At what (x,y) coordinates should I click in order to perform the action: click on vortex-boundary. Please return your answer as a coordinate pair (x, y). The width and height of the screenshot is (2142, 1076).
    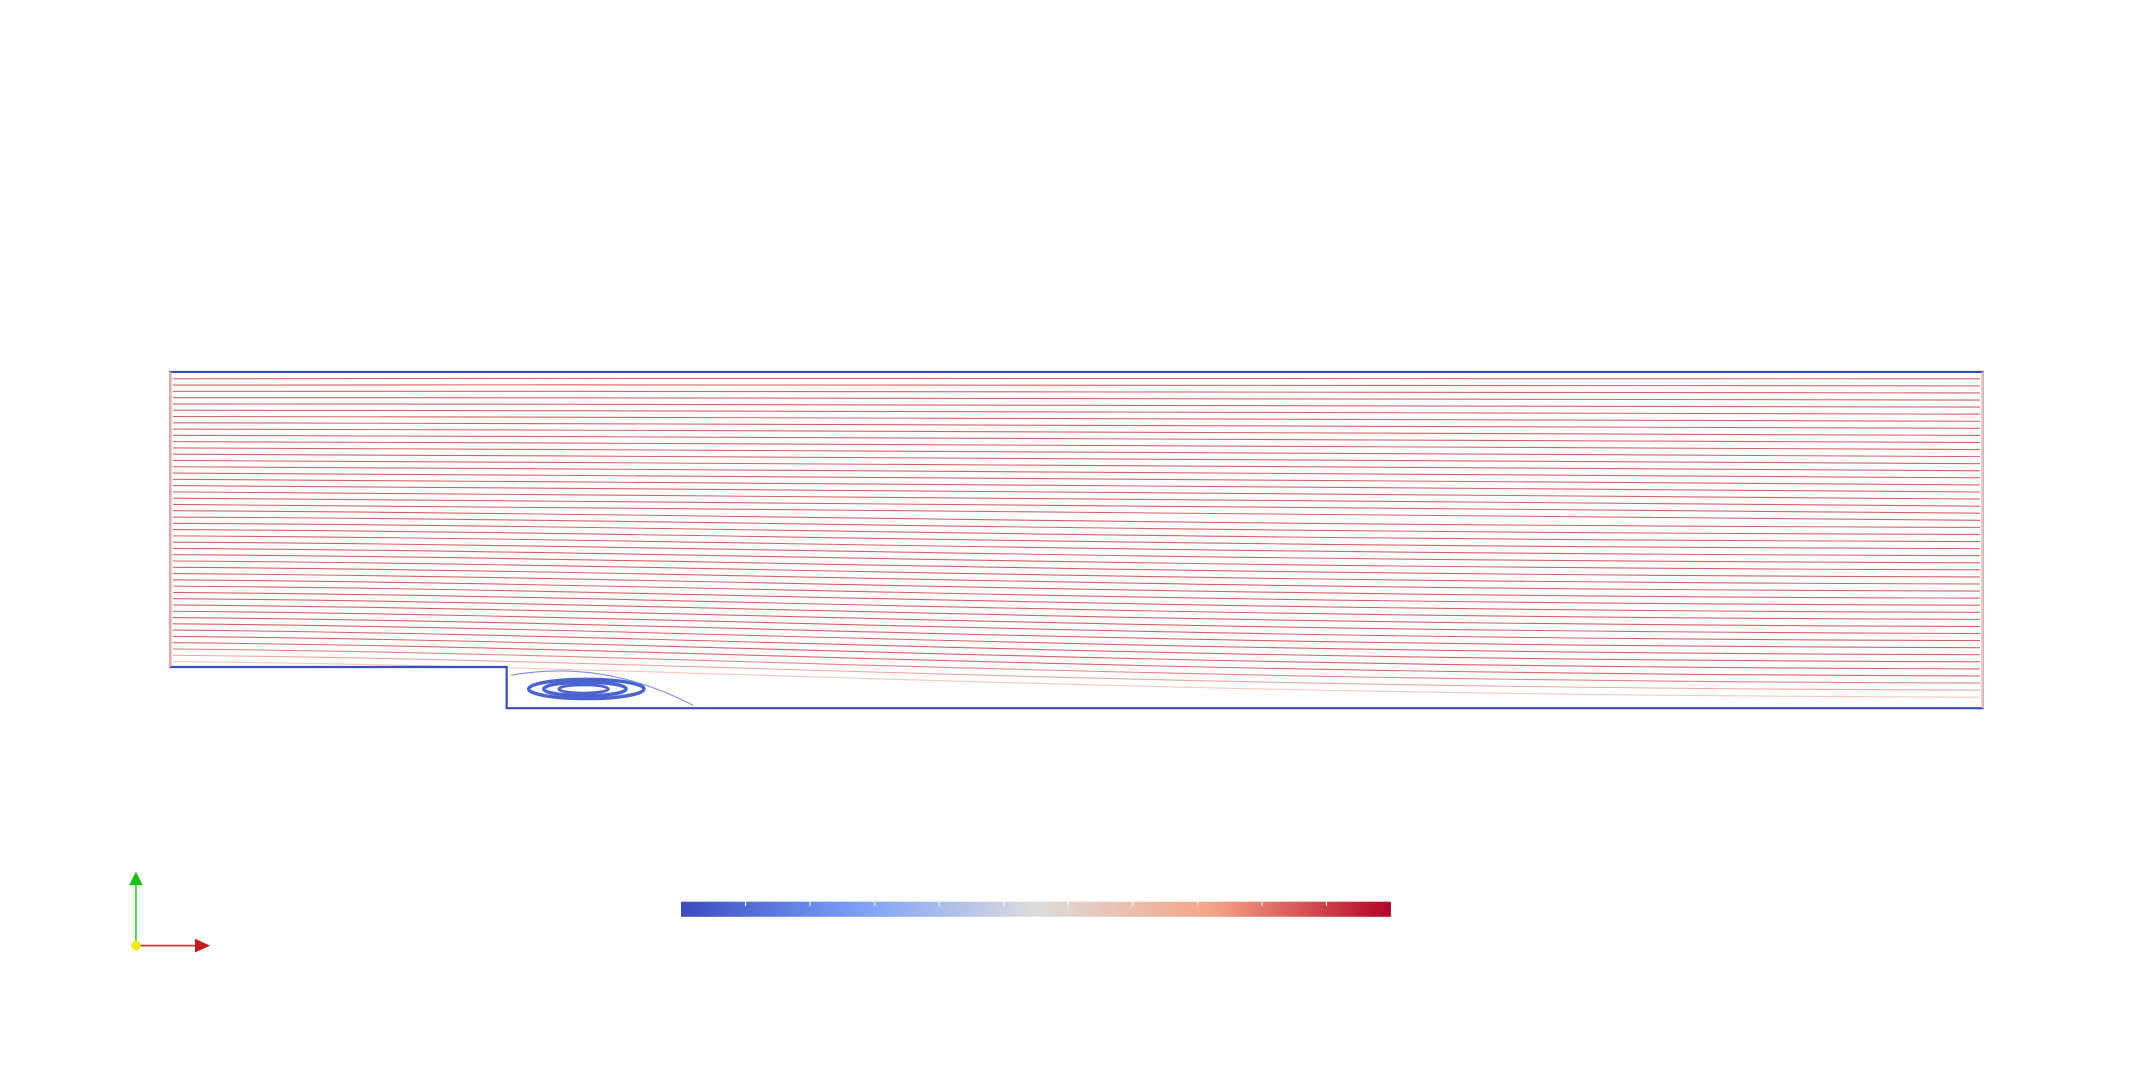
    Looking at the image, I should click on (602, 688).